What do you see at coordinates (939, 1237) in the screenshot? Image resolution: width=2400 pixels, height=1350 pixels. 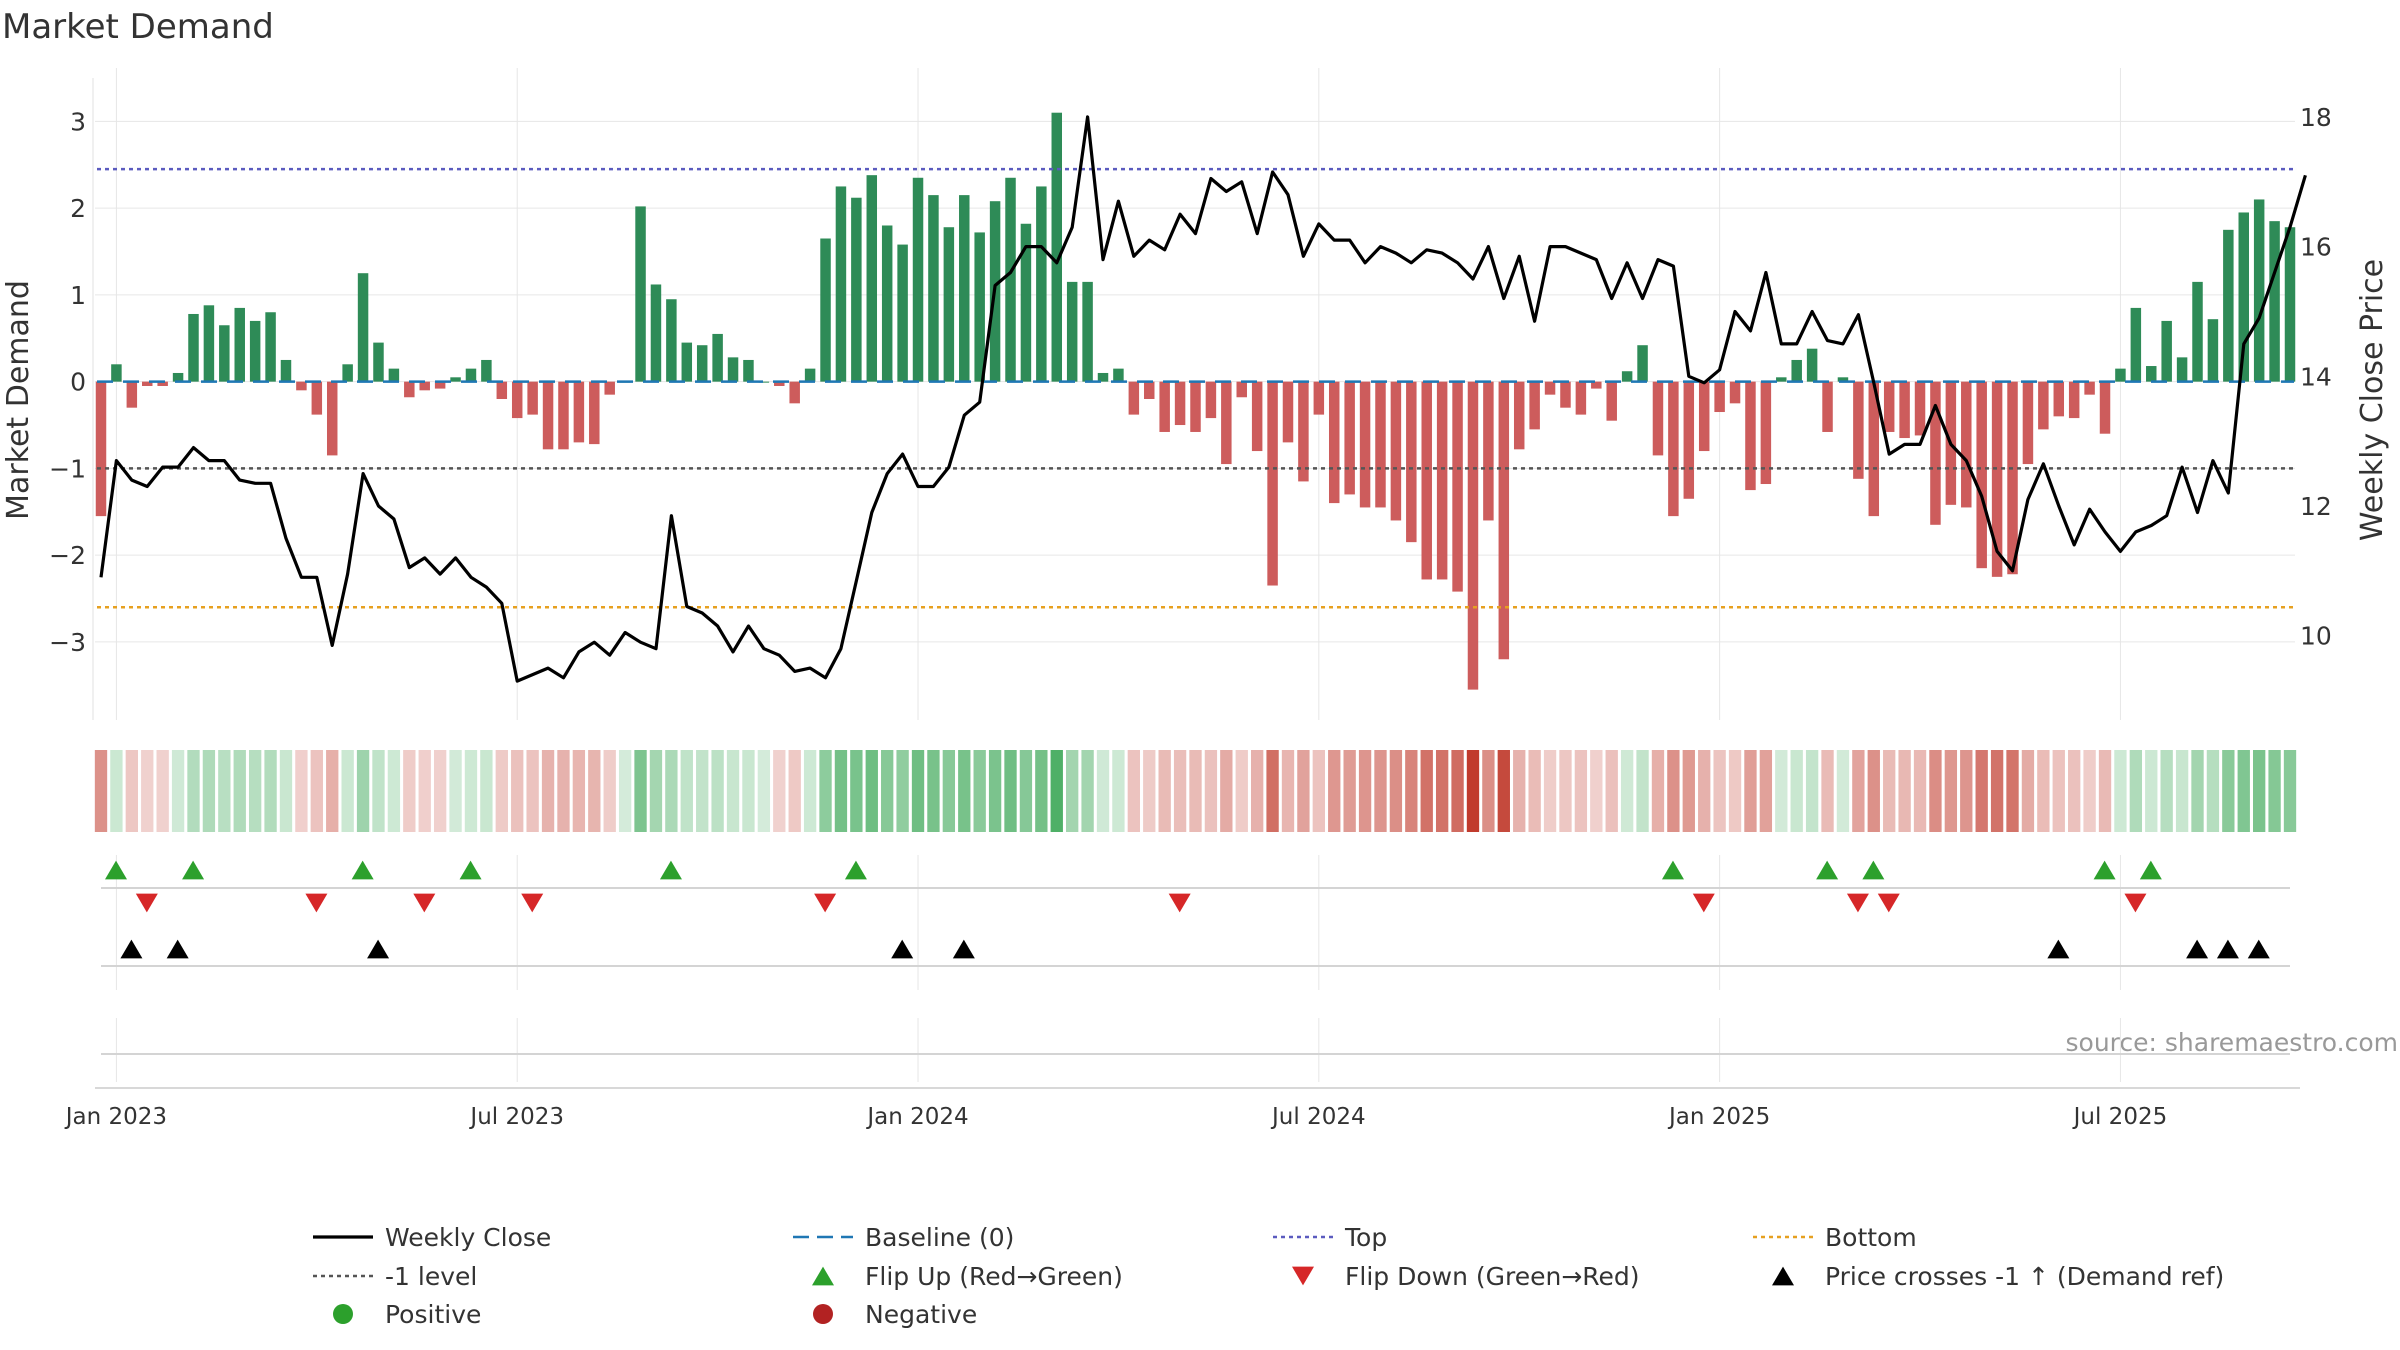 I see `legend-label-baseline-0: Baseline (0)` at bounding box center [939, 1237].